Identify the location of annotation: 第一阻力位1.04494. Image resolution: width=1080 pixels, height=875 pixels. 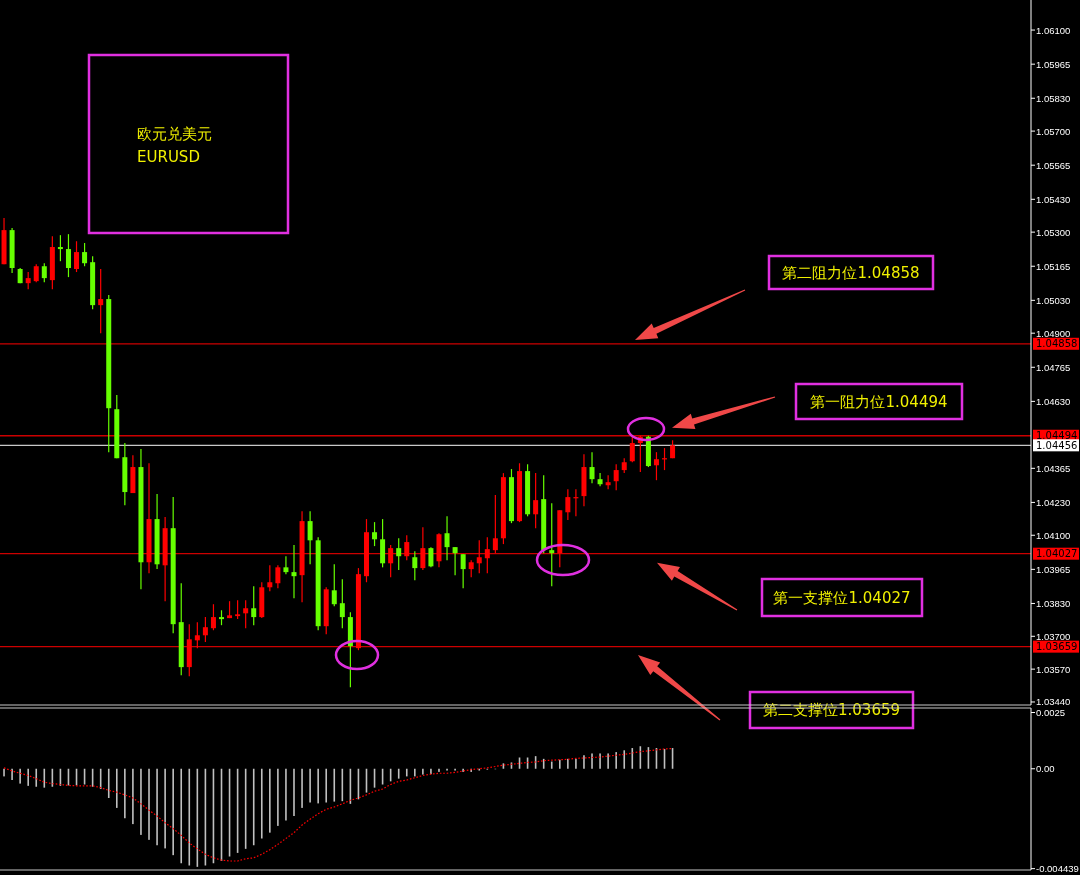
(879, 401).